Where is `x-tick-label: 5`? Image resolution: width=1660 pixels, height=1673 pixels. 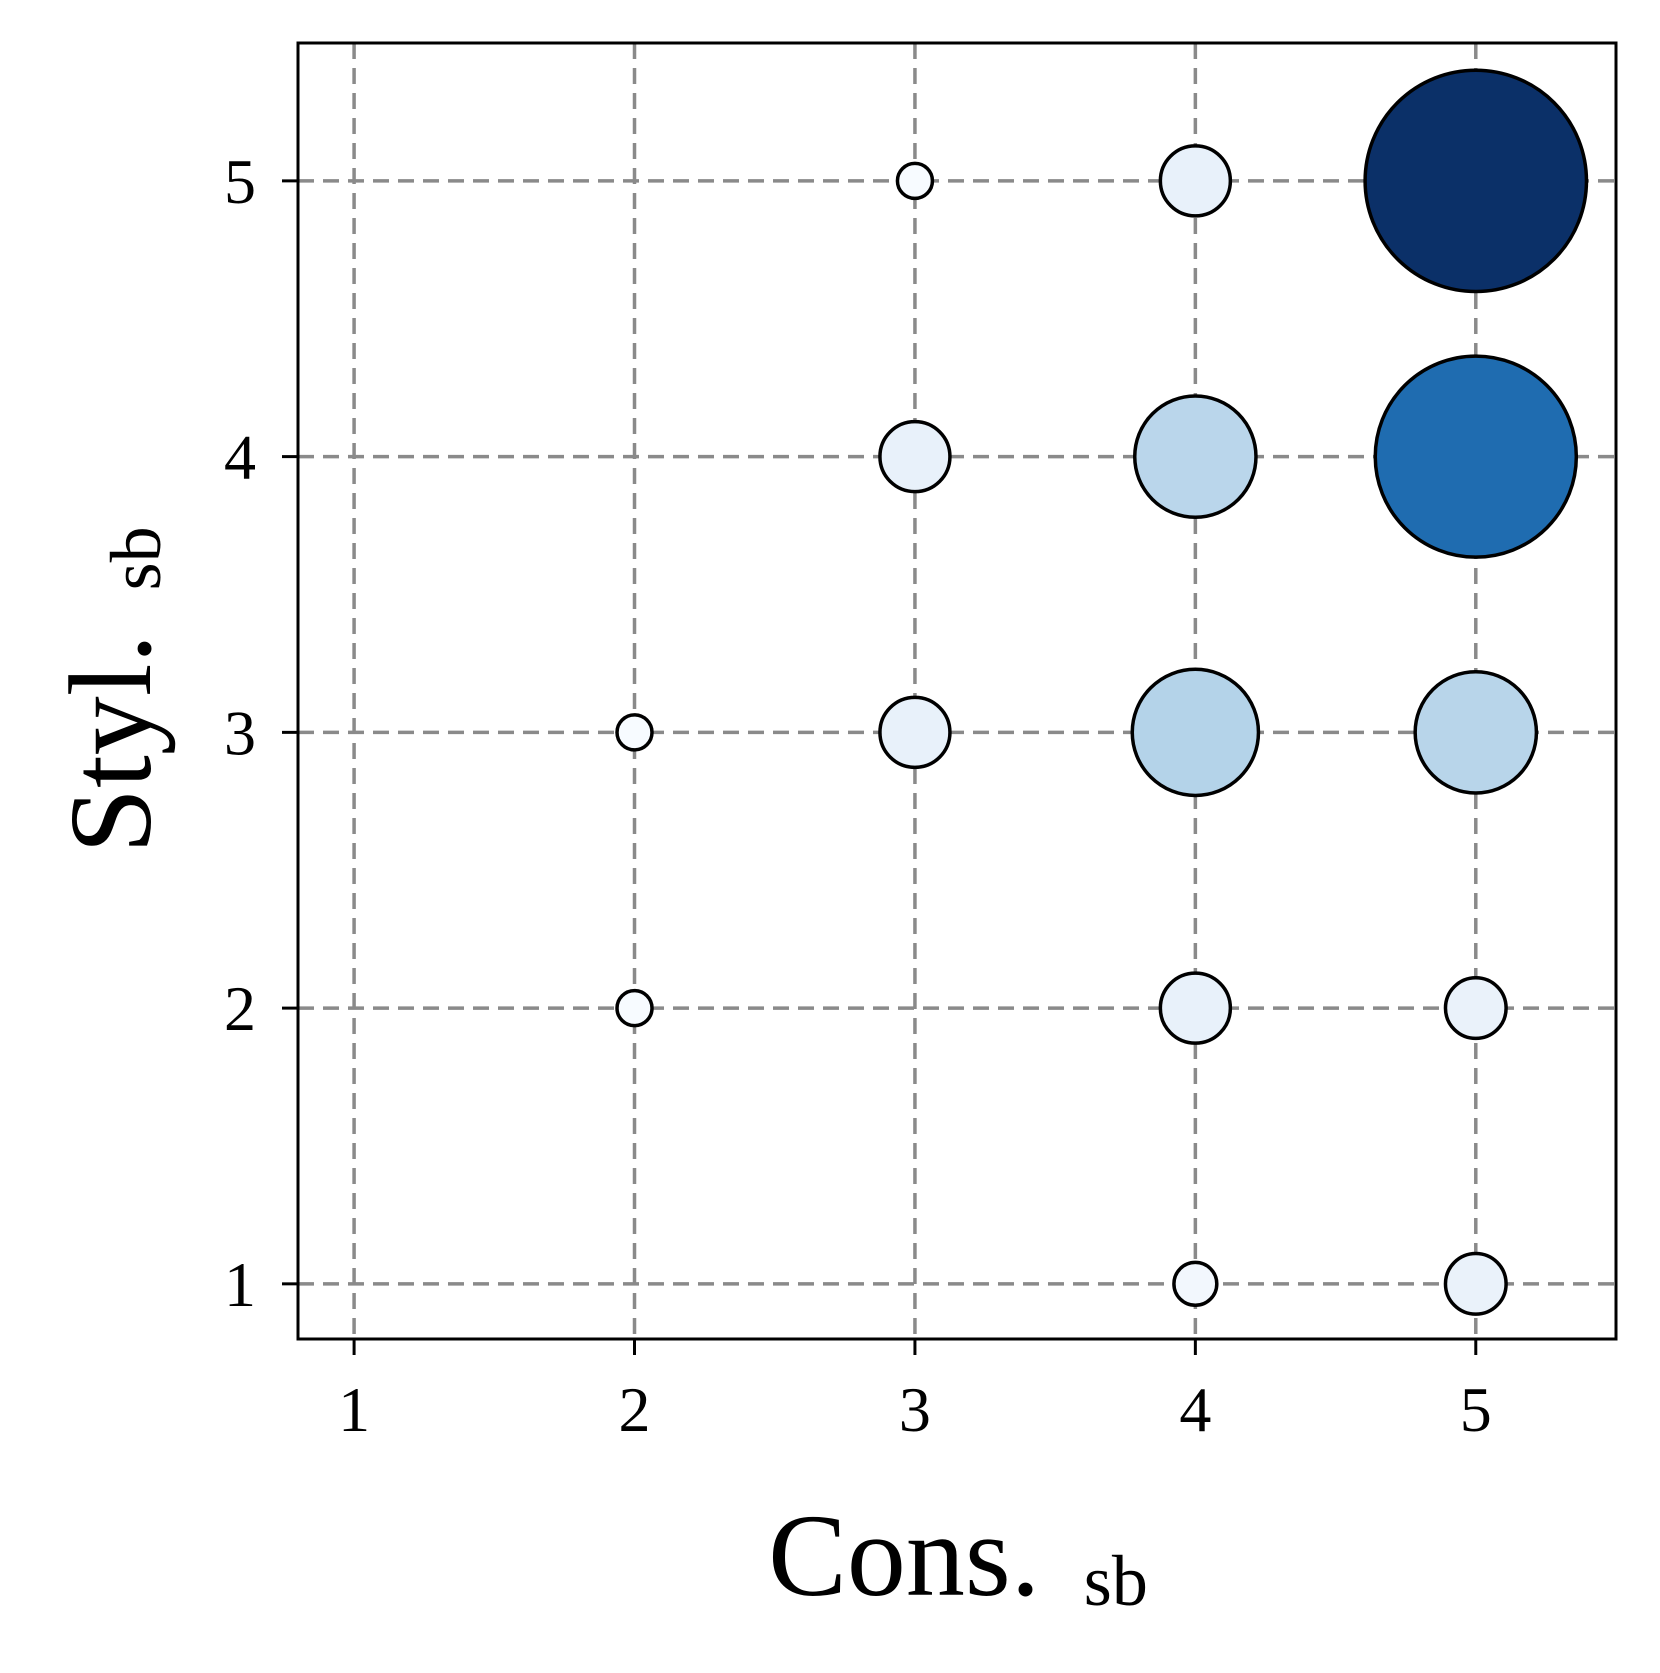
x-tick-label: 5 is located at coordinates (1476, 1409).